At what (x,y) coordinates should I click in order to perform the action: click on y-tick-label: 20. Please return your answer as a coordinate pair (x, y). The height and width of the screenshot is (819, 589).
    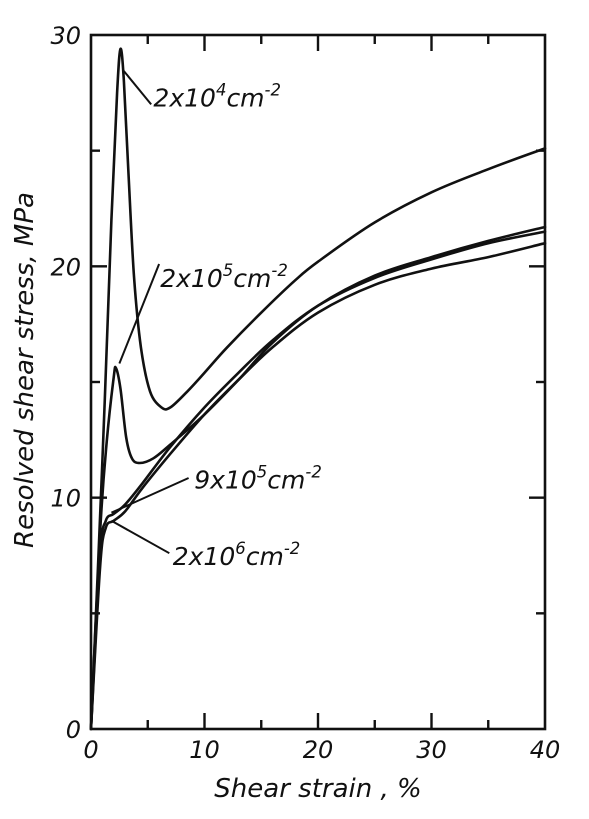
    Looking at the image, I should click on (65, 267).